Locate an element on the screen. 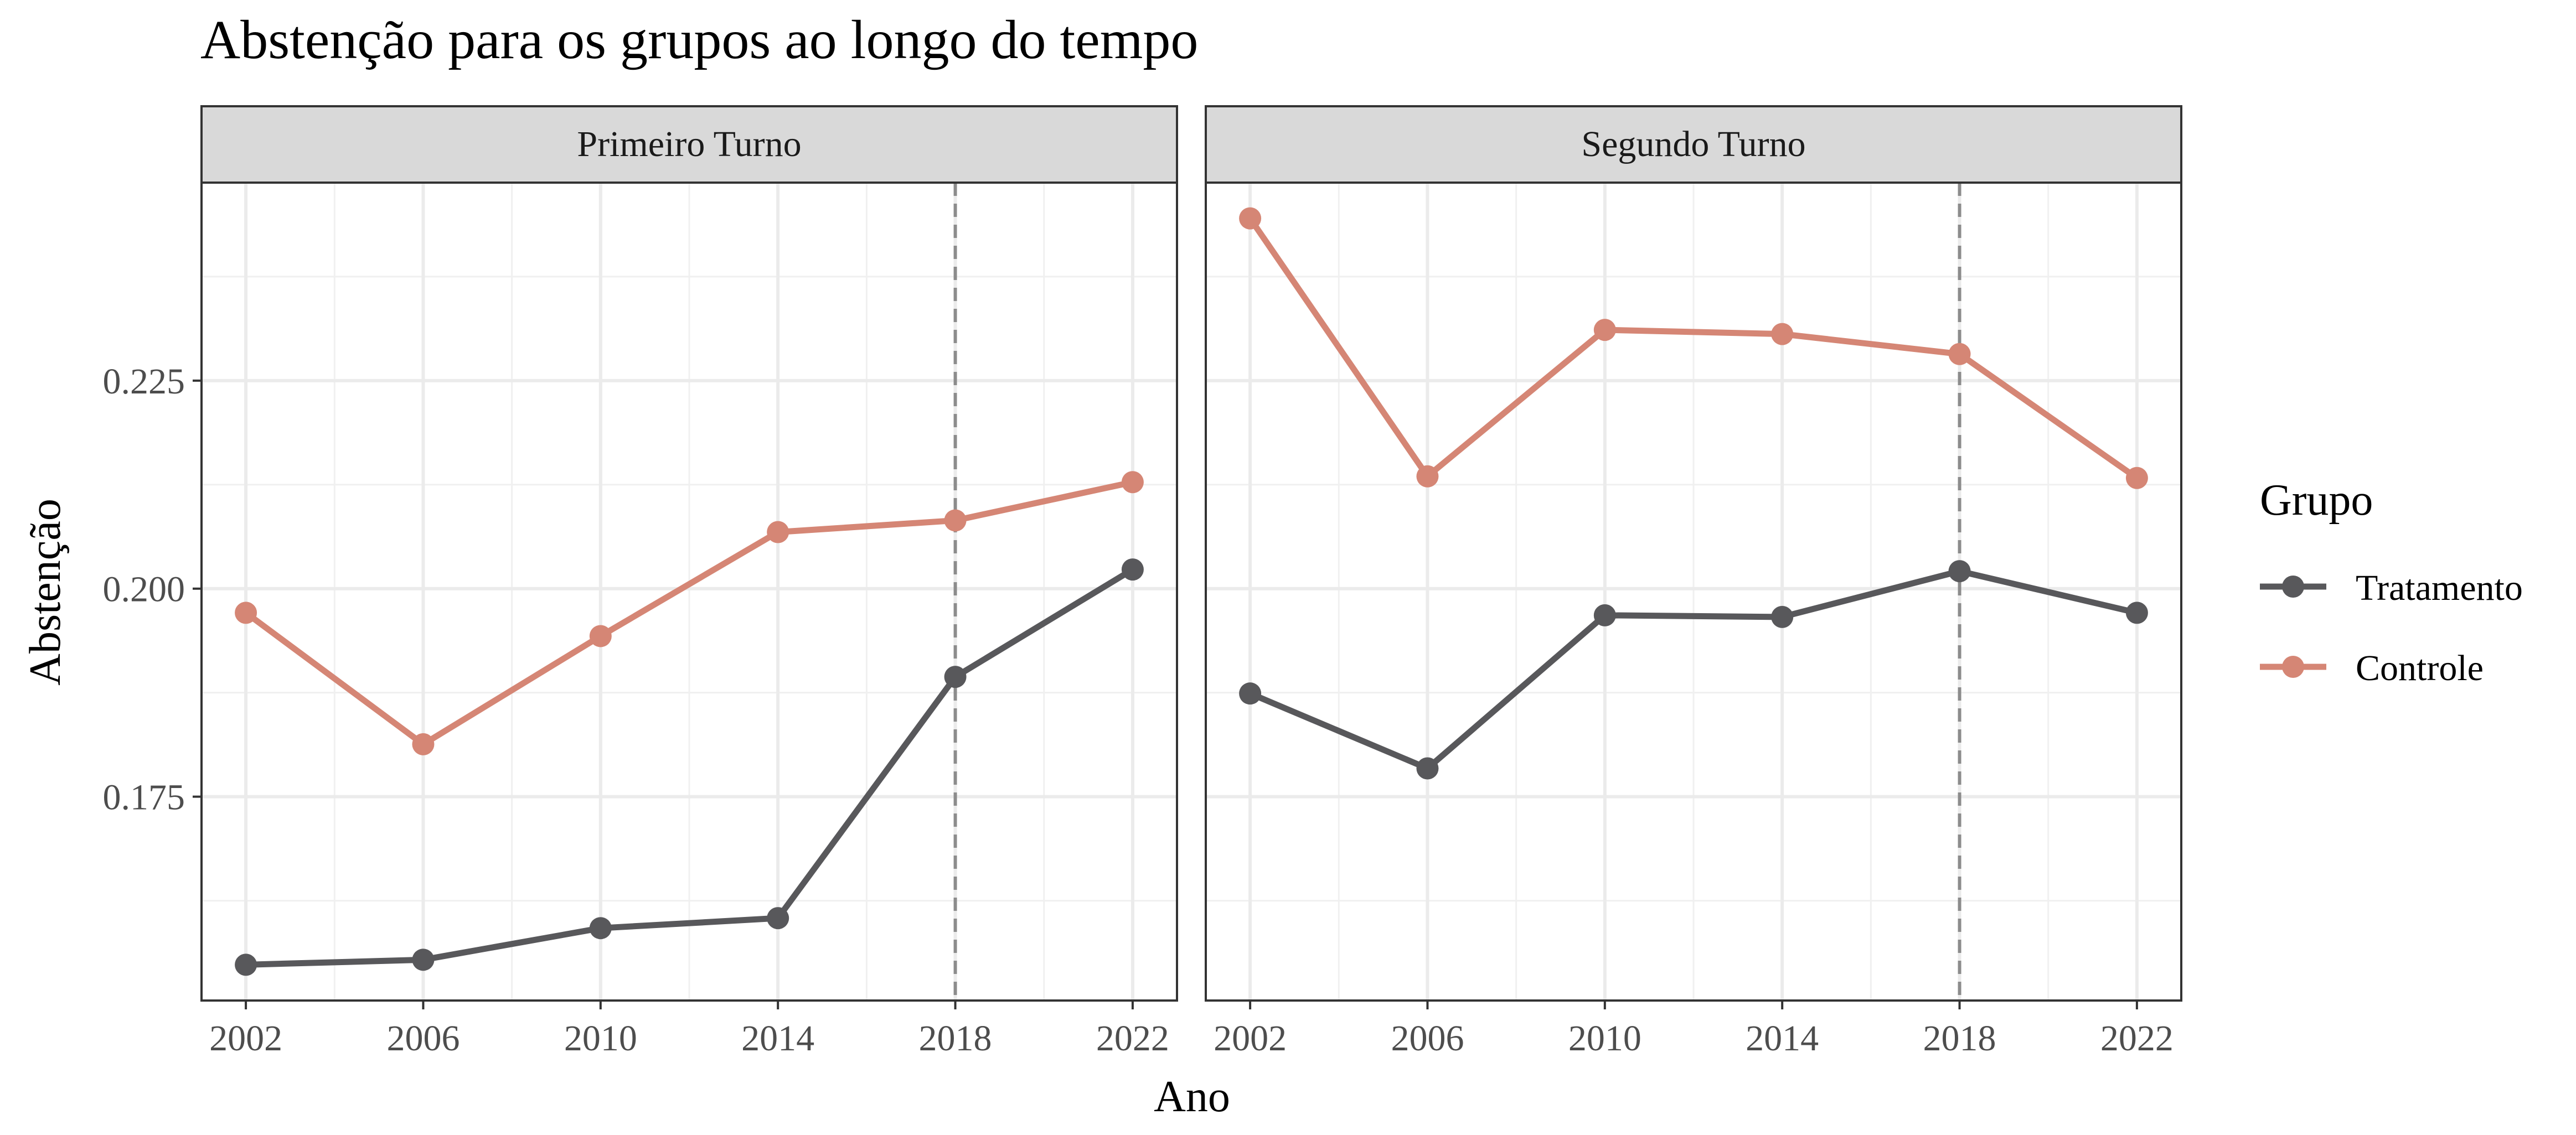 The height and width of the screenshot is (1135, 2576). y-axis-label: Abstenção is located at coordinates (45, 592).